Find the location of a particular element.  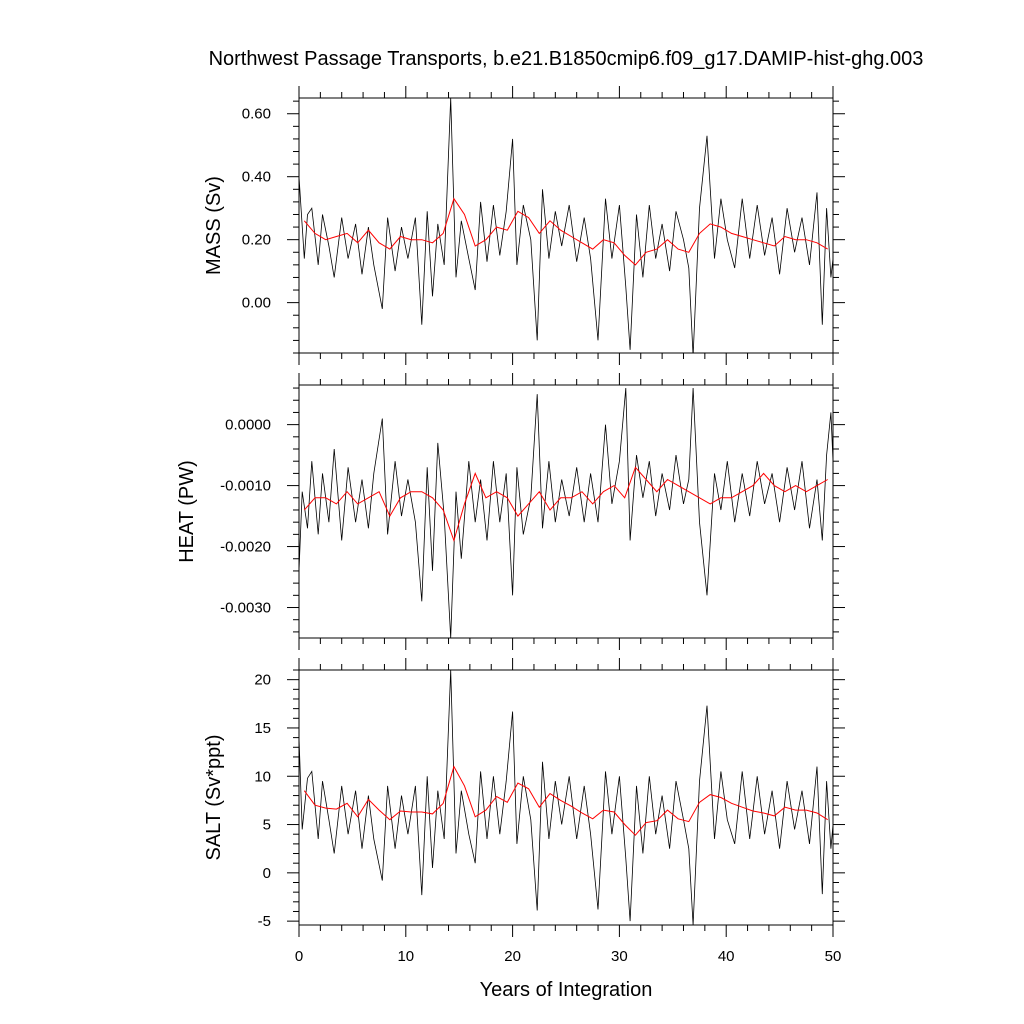

y-axis-label: MASS (Sv) is located at coordinates (214, 225).